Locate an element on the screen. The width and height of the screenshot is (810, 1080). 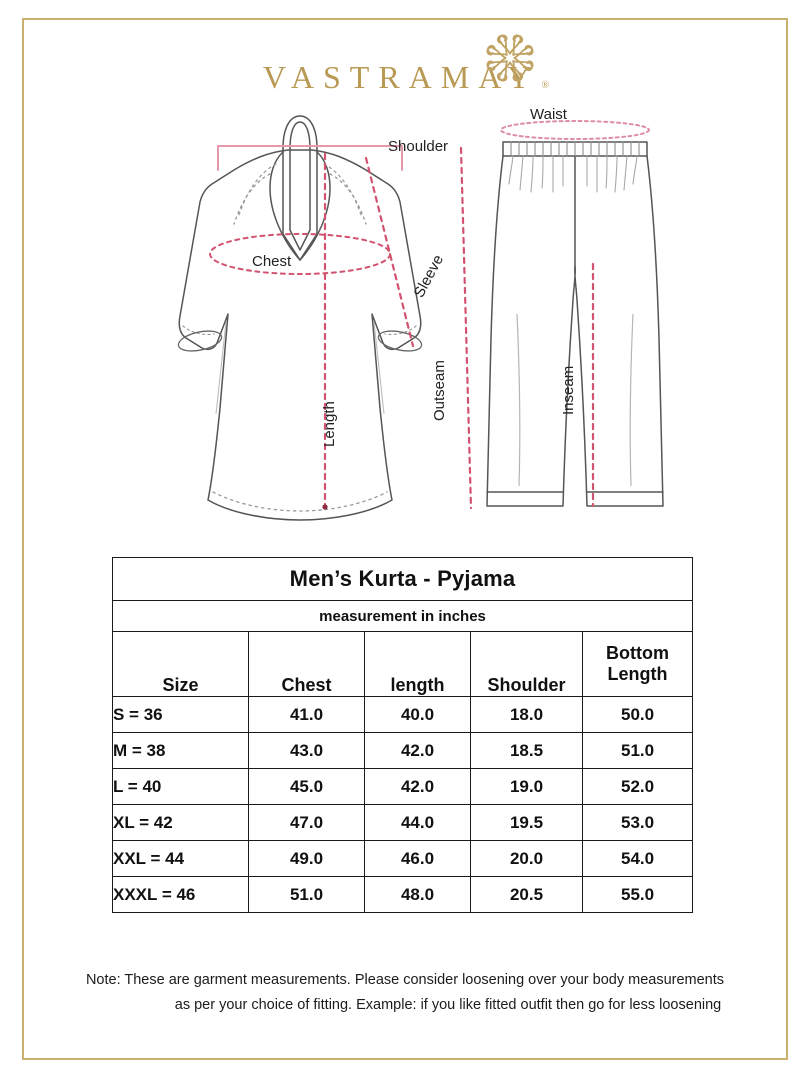
table-row: XL = 42 47.0 44.0 19.5 53.0 is located at coordinates (403, 822).